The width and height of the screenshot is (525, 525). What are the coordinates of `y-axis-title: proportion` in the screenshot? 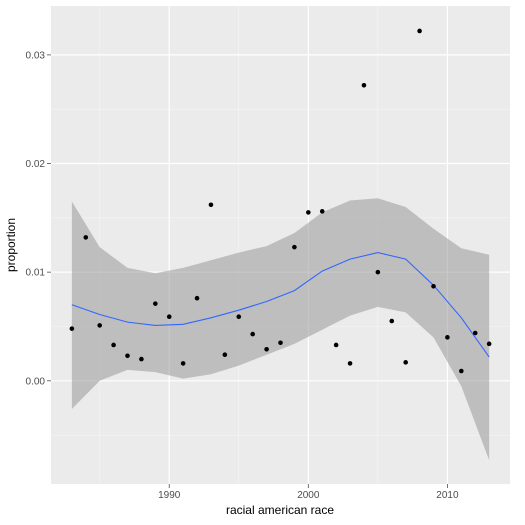 It's located at (11, 245).